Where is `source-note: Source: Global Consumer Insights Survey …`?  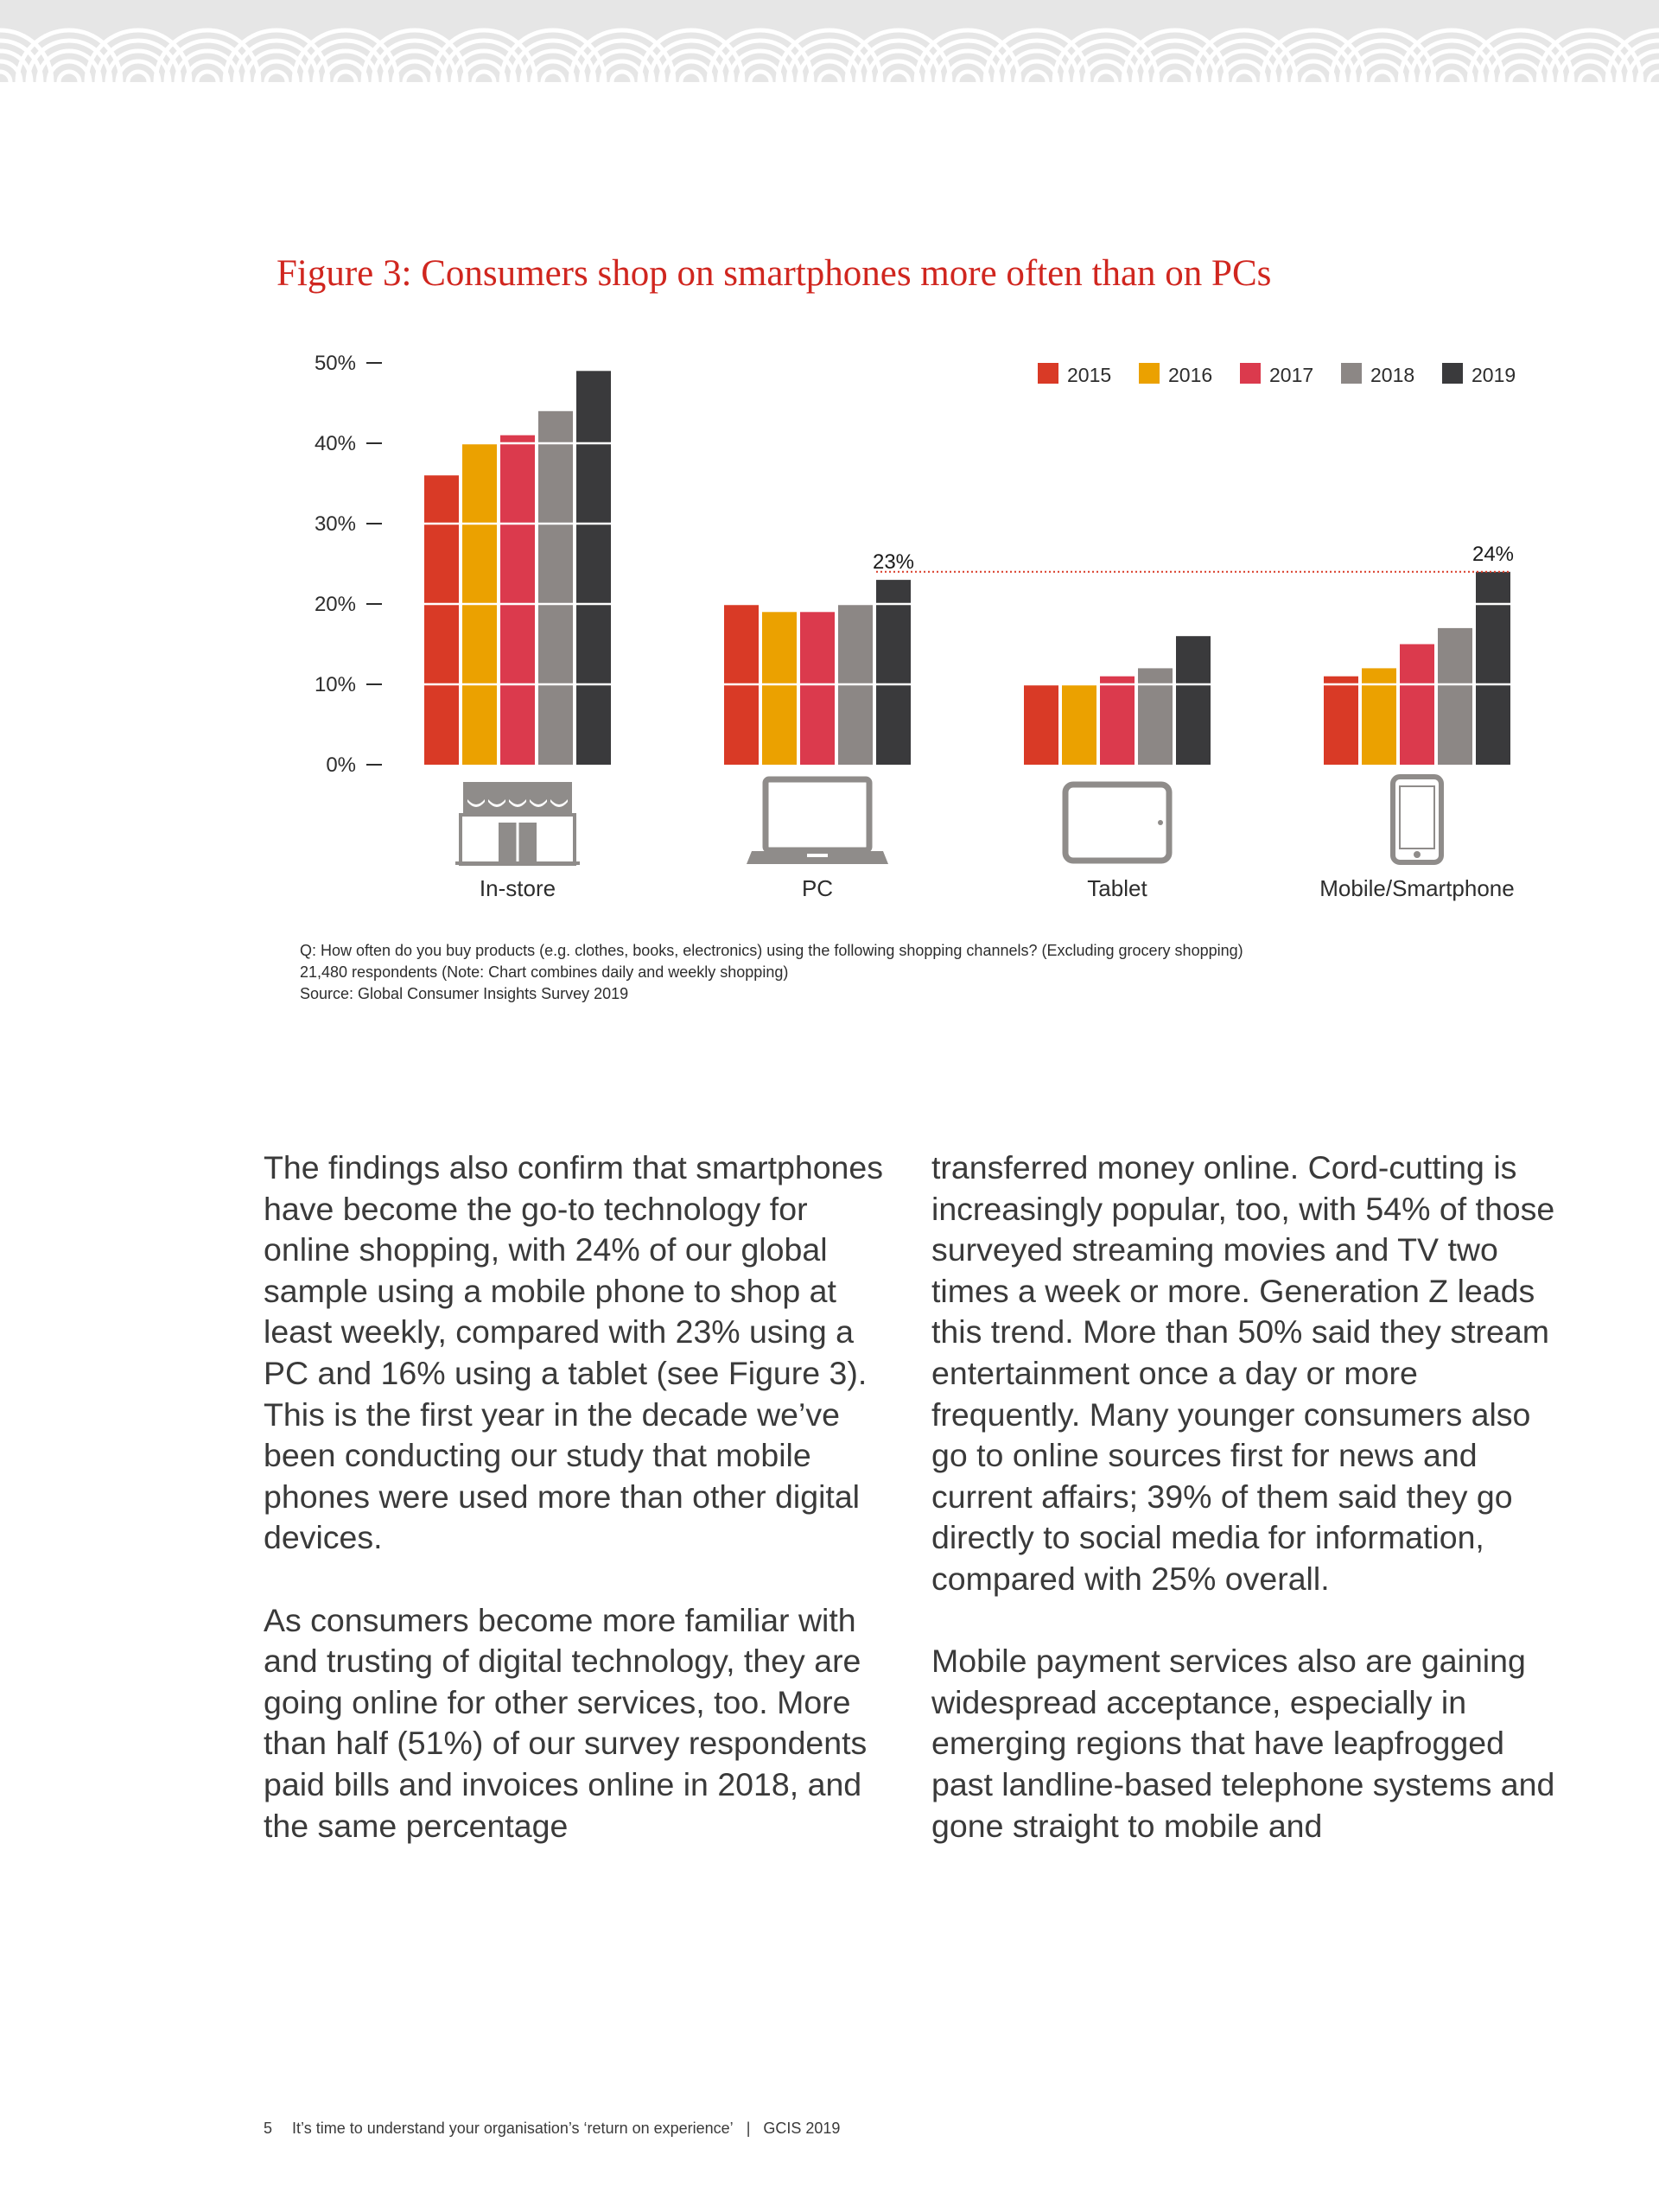
source-note: Source: Global Consumer Insights Survey … is located at coordinates (464, 994).